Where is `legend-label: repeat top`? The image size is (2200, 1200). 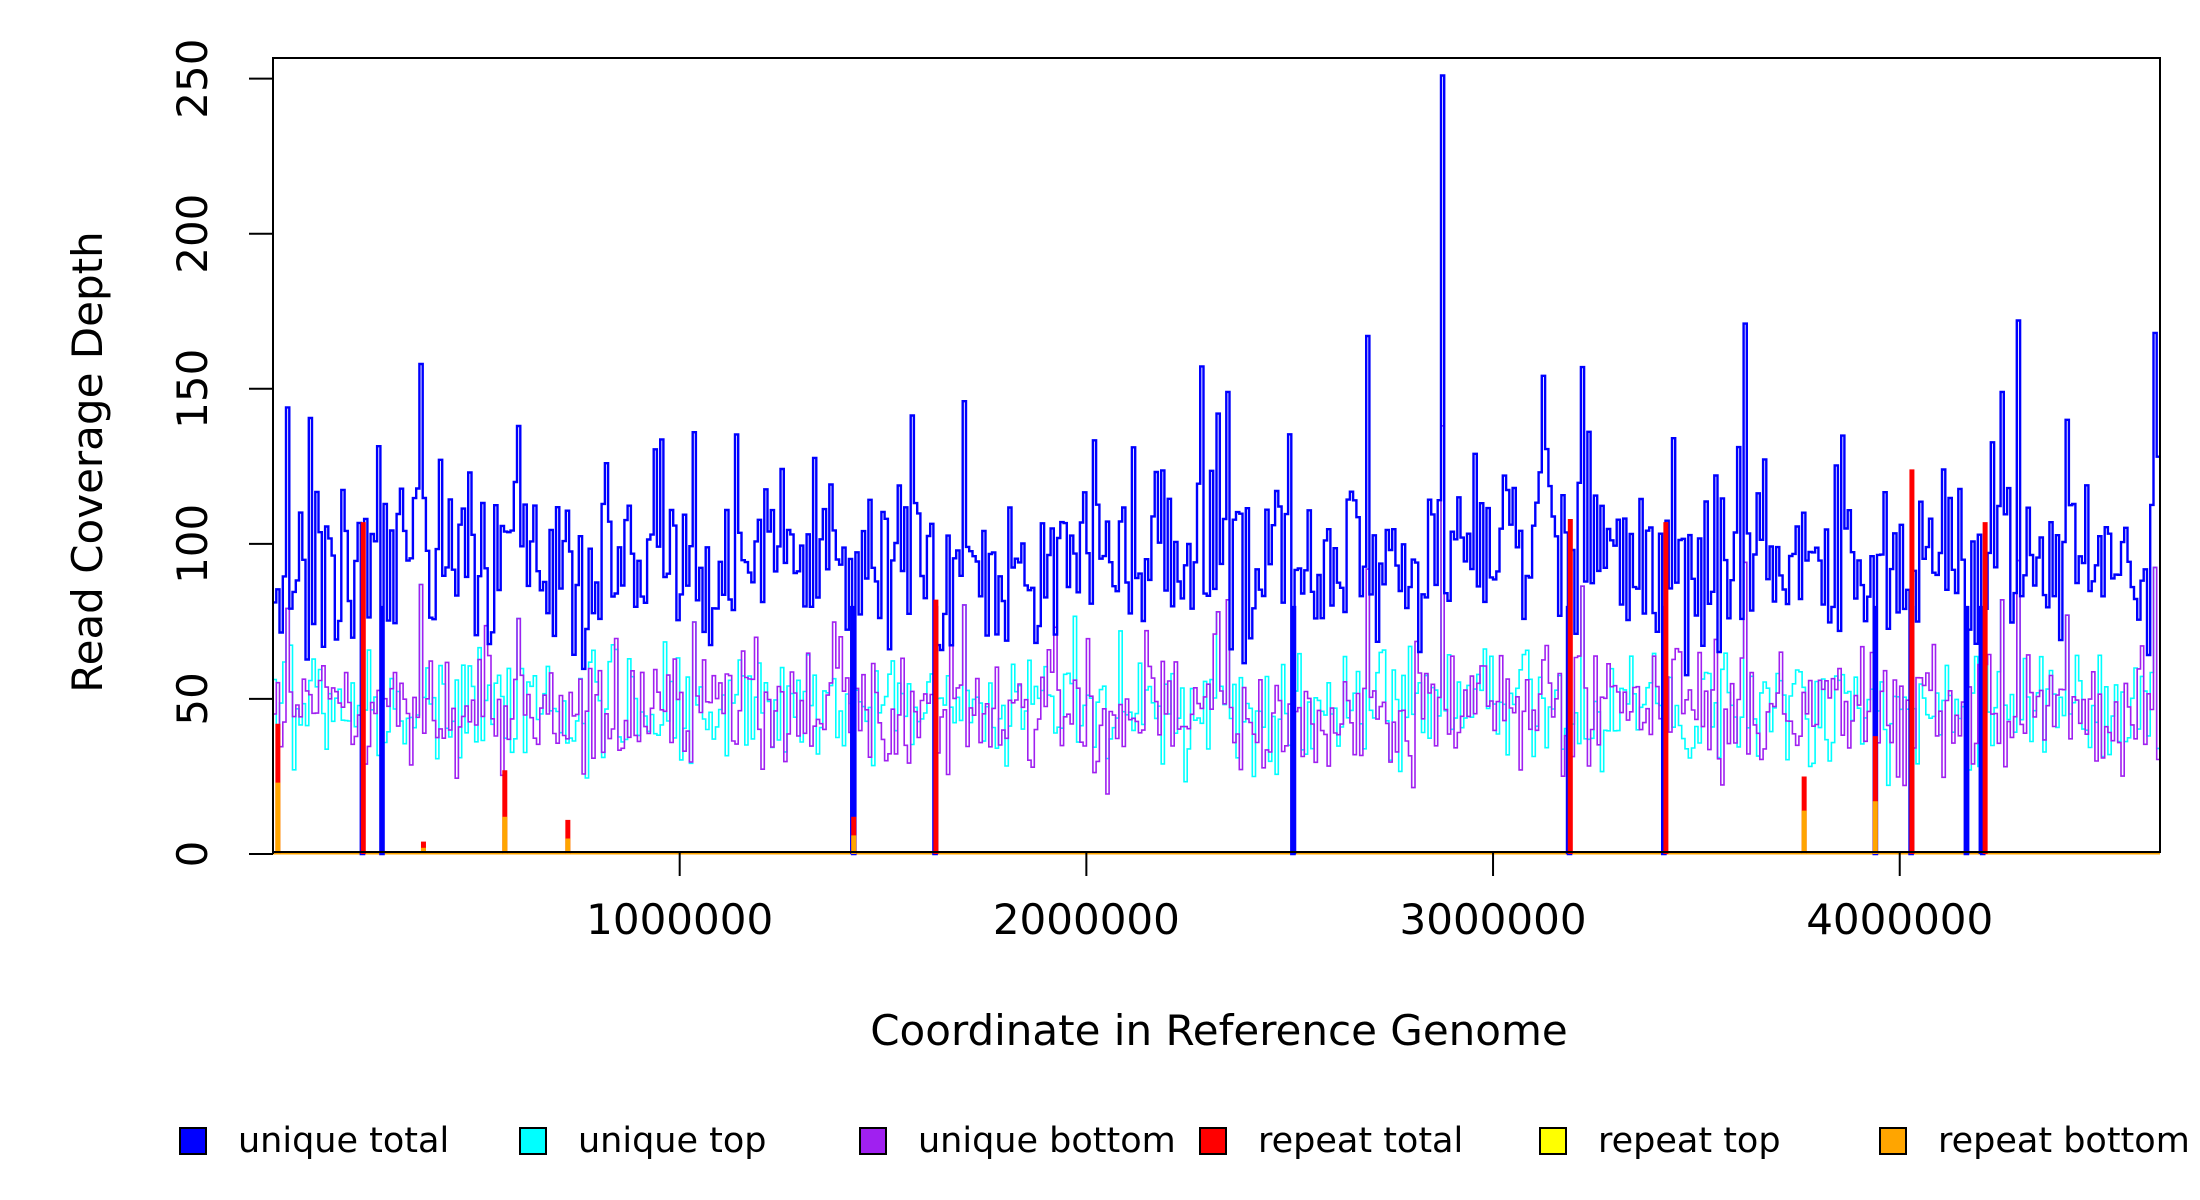 legend-label: repeat top is located at coordinates (1689, 1141).